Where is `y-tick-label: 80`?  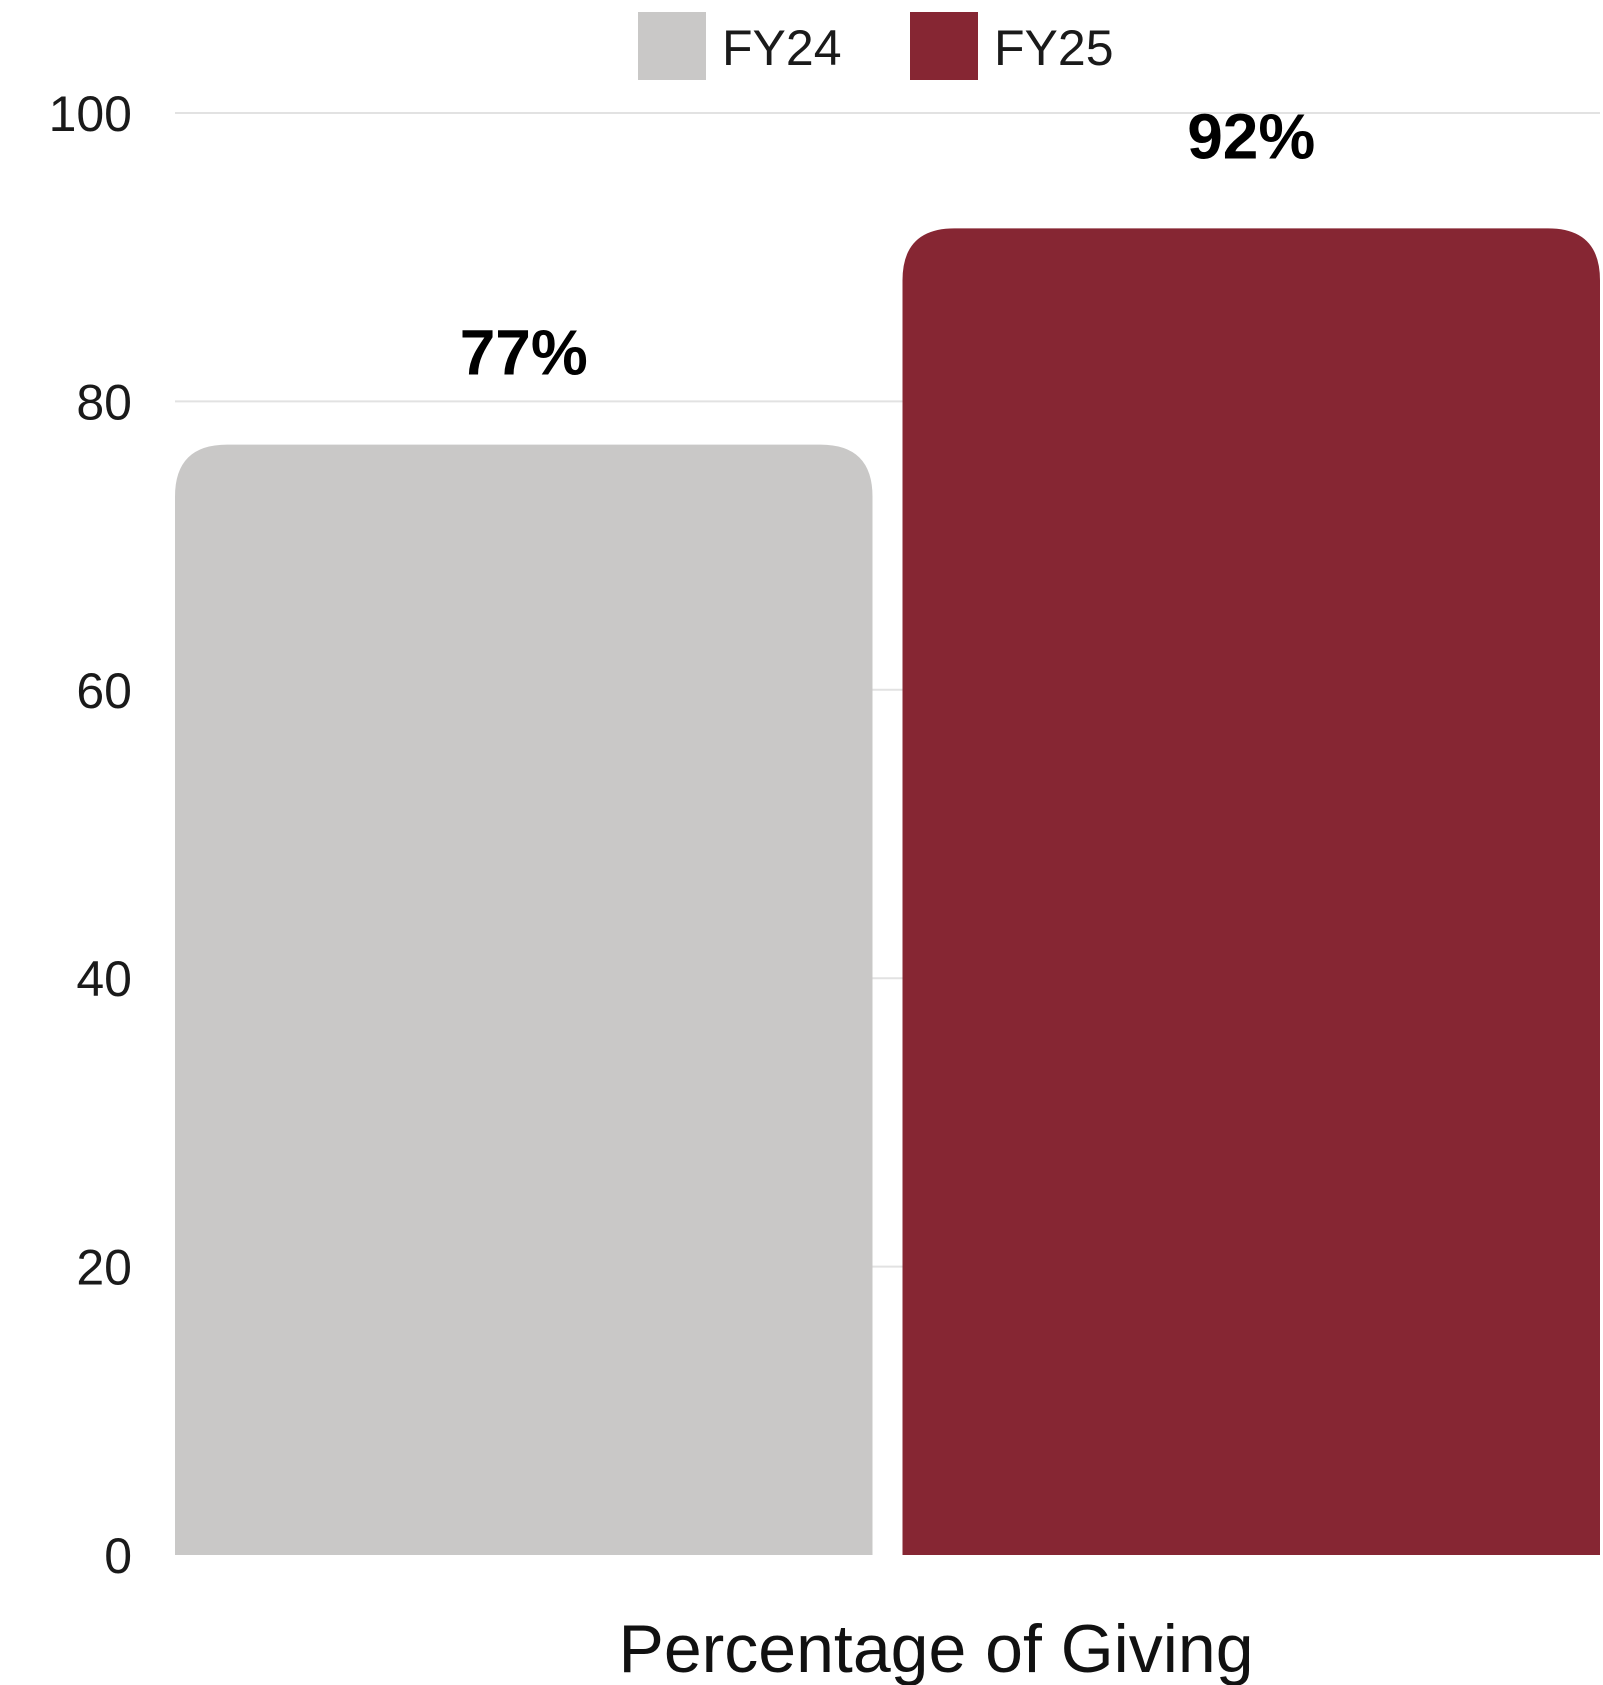
y-tick-label: 80 is located at coordinates (104, 402).